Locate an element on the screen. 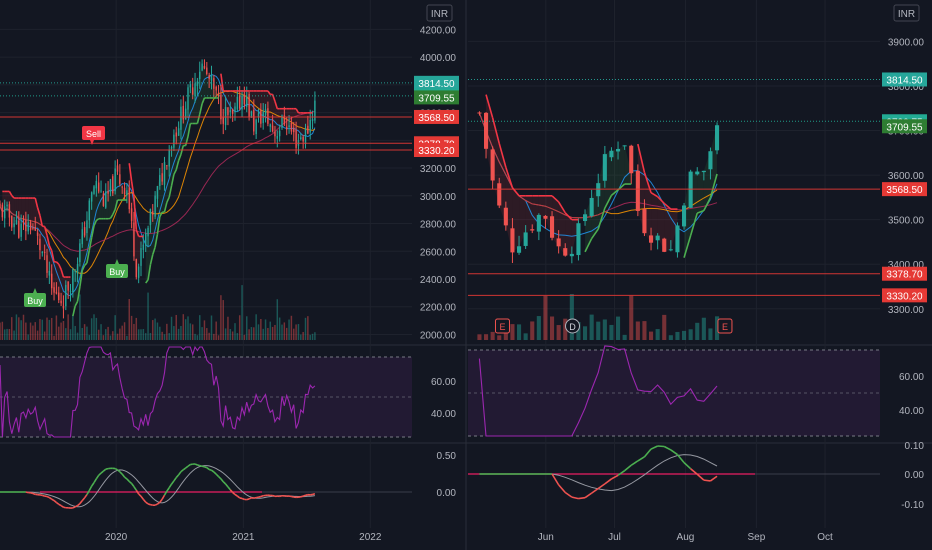  macd-tick-label: 0.50 is located at coordinates (447, 456).